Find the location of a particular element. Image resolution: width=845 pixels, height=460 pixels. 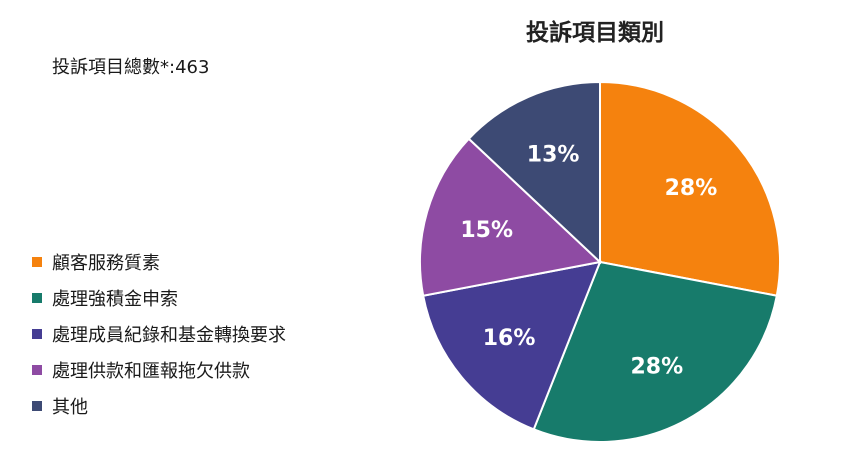

pie-label-mpf-claims: 28% is located at coordinates (657, 366).